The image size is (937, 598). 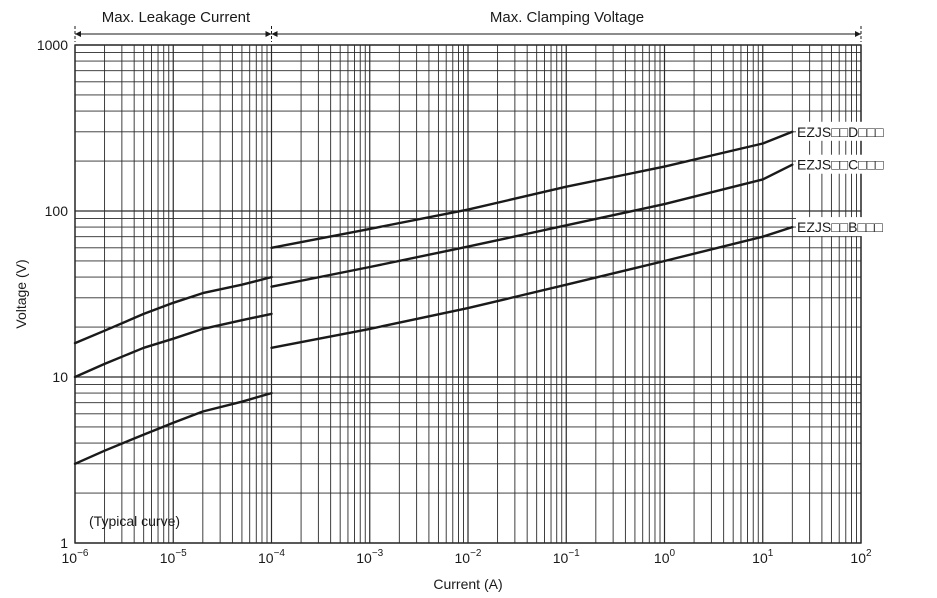 I want to click on x-tick-label-1: 10⁻⁶, so click(x=75, y=557).